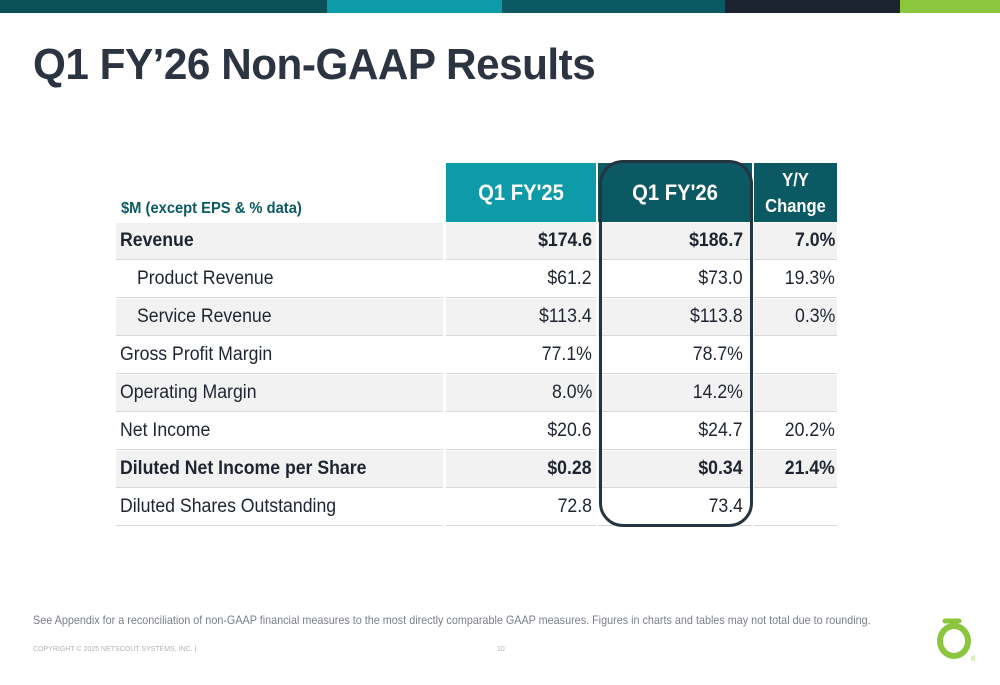 This screenshot has width=1000, height=685. What do you see at coordinates (569, 278) in the screenshot?
I see `value-q1-fy25: $61.2` at bounding box center [569, 278].